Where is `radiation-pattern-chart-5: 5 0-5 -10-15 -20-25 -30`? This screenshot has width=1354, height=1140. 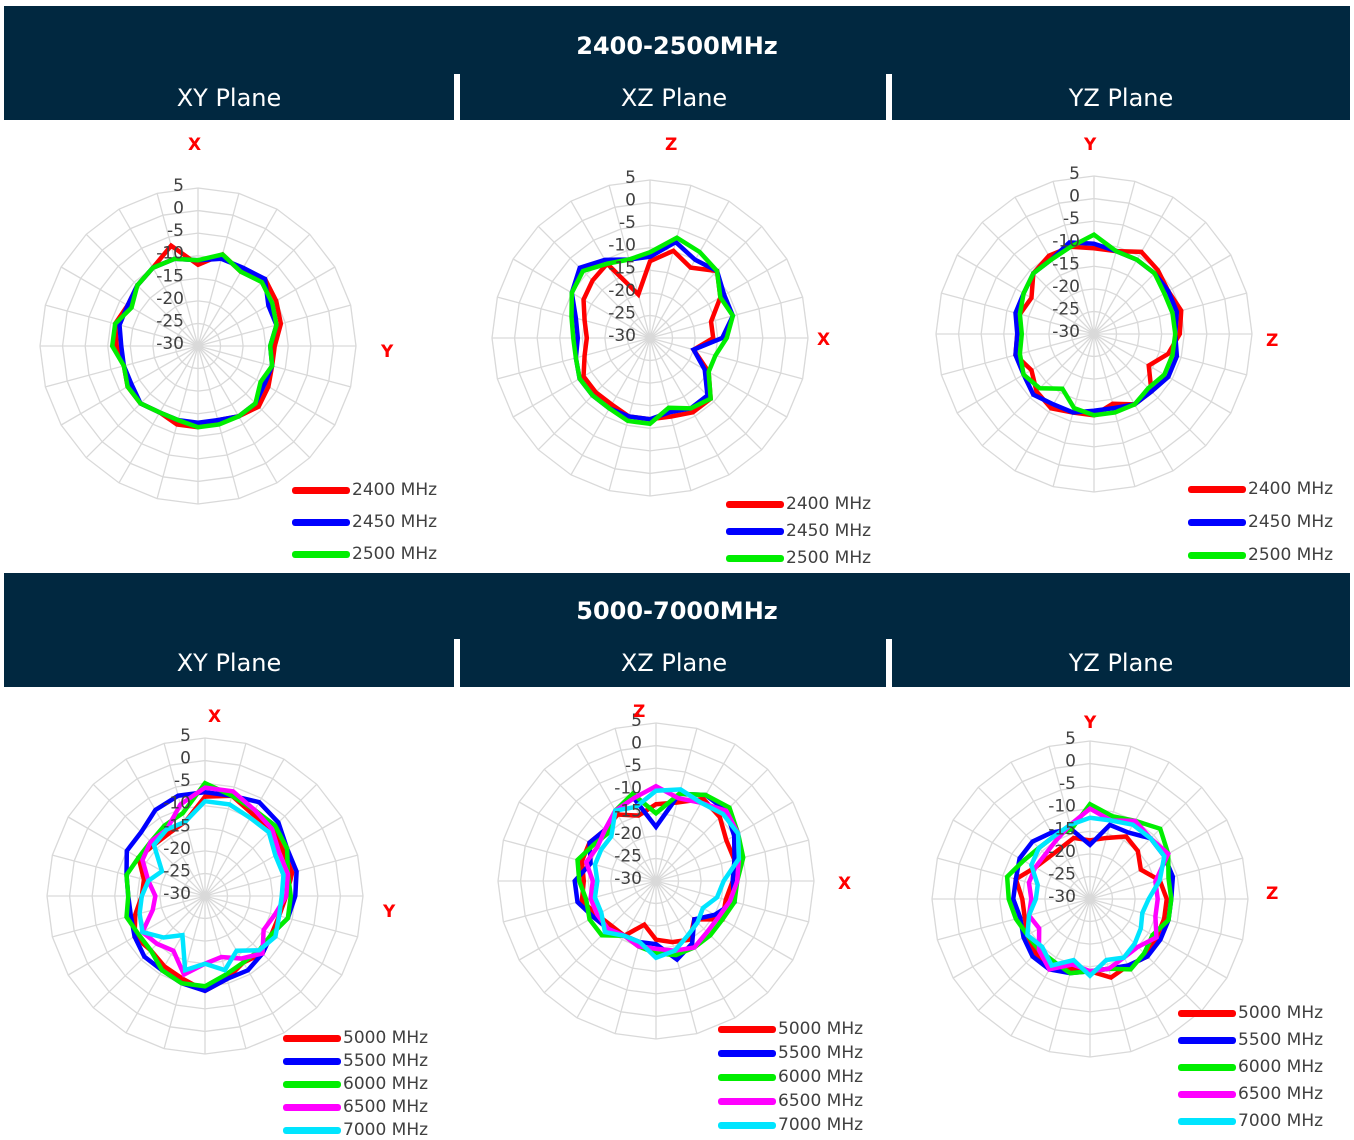 radiation-pattern-chart-5: 5 0-5 -10-15 -20-25 -30 is located at coordinates (656, 875).